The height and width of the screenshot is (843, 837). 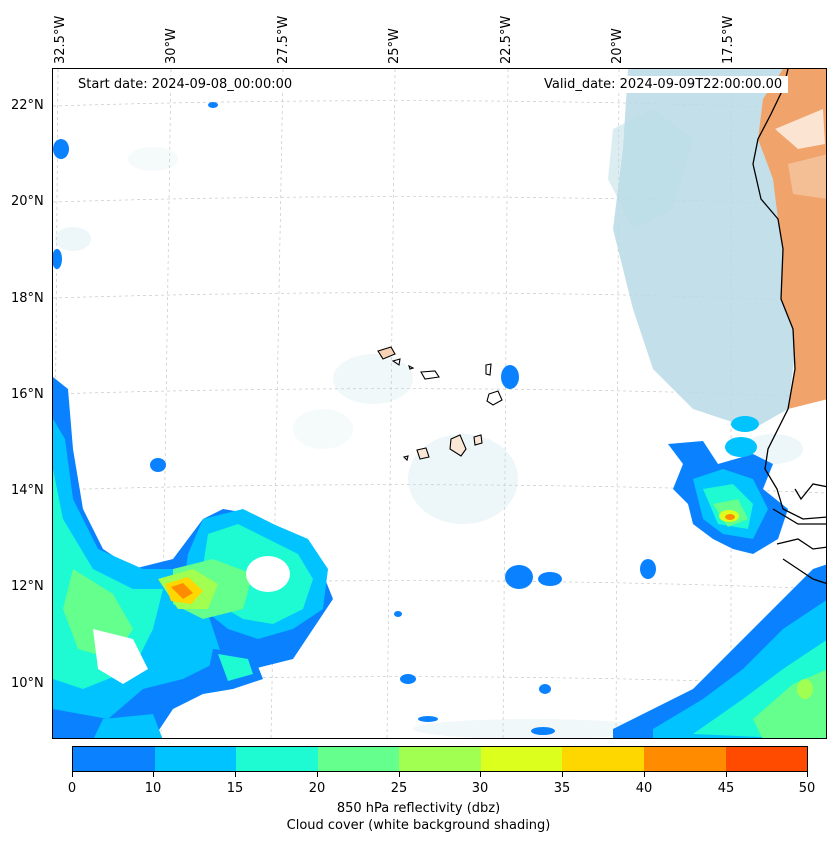 What do you see at coordinates (185, 84) in the screenshot?
I see `start-date-label: Start date: 2024-09-08_00:00:00` at bounding box center [185, 84].